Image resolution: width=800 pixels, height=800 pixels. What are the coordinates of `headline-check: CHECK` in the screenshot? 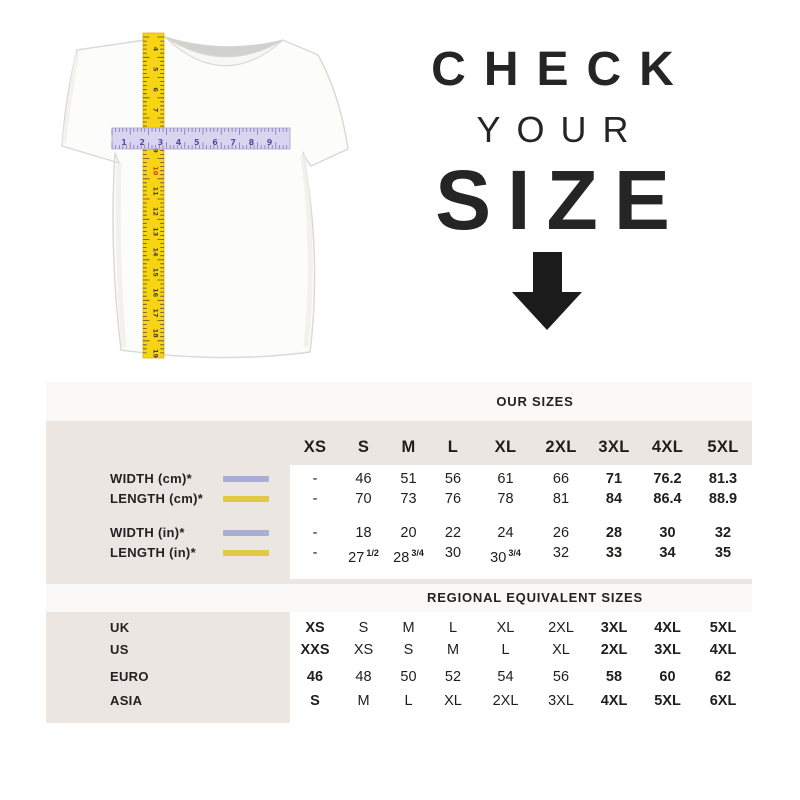 It's located at (561, 69).